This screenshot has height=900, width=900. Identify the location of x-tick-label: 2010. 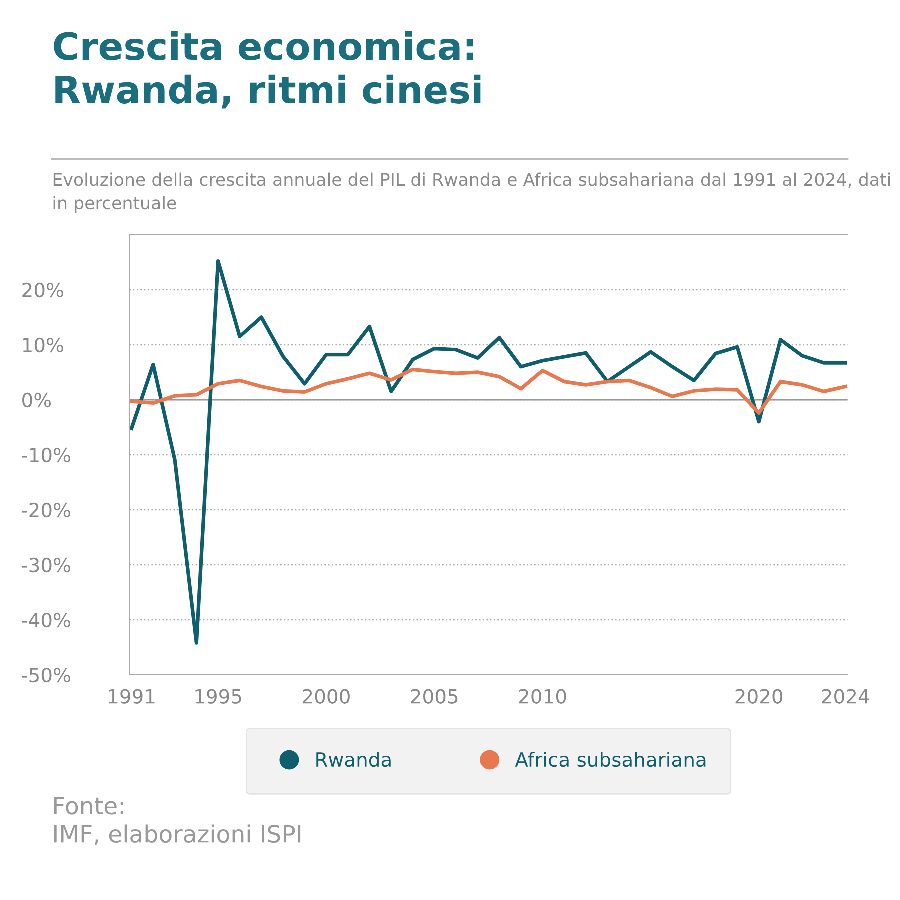
(542, 696).